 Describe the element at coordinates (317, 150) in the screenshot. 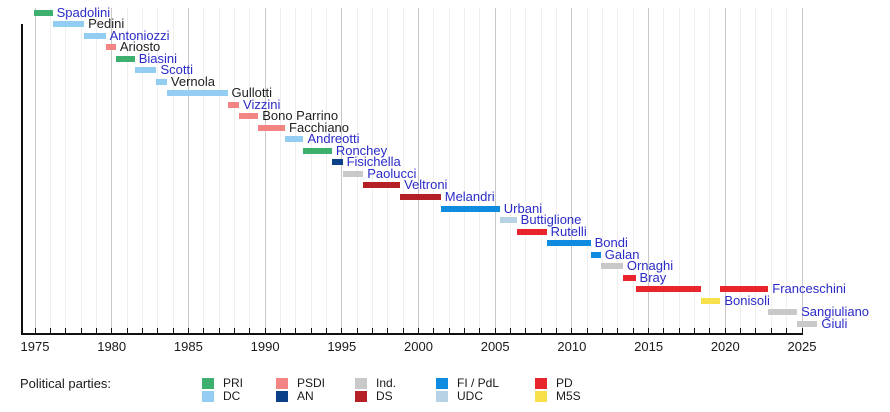

I see `term-bar-ronchey` at that location.